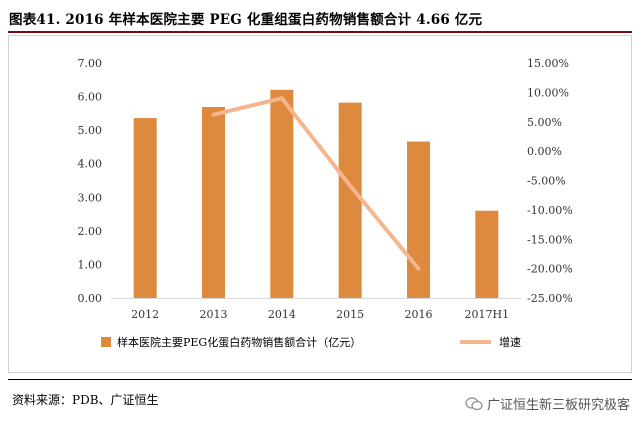 This screenshot has width=640, height=433. Describe the element at coordinates (145, 314) in the screenshot. I see `x-tick-label: 2012` at that location.